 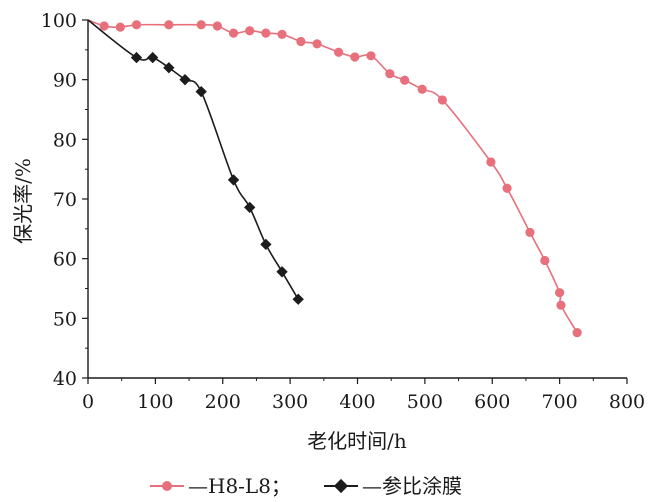 What do you see at coordinates (357, 441) in the screenshot?
I see `x-axis-title: 老化时间/h` at bounding box center [357, 441].